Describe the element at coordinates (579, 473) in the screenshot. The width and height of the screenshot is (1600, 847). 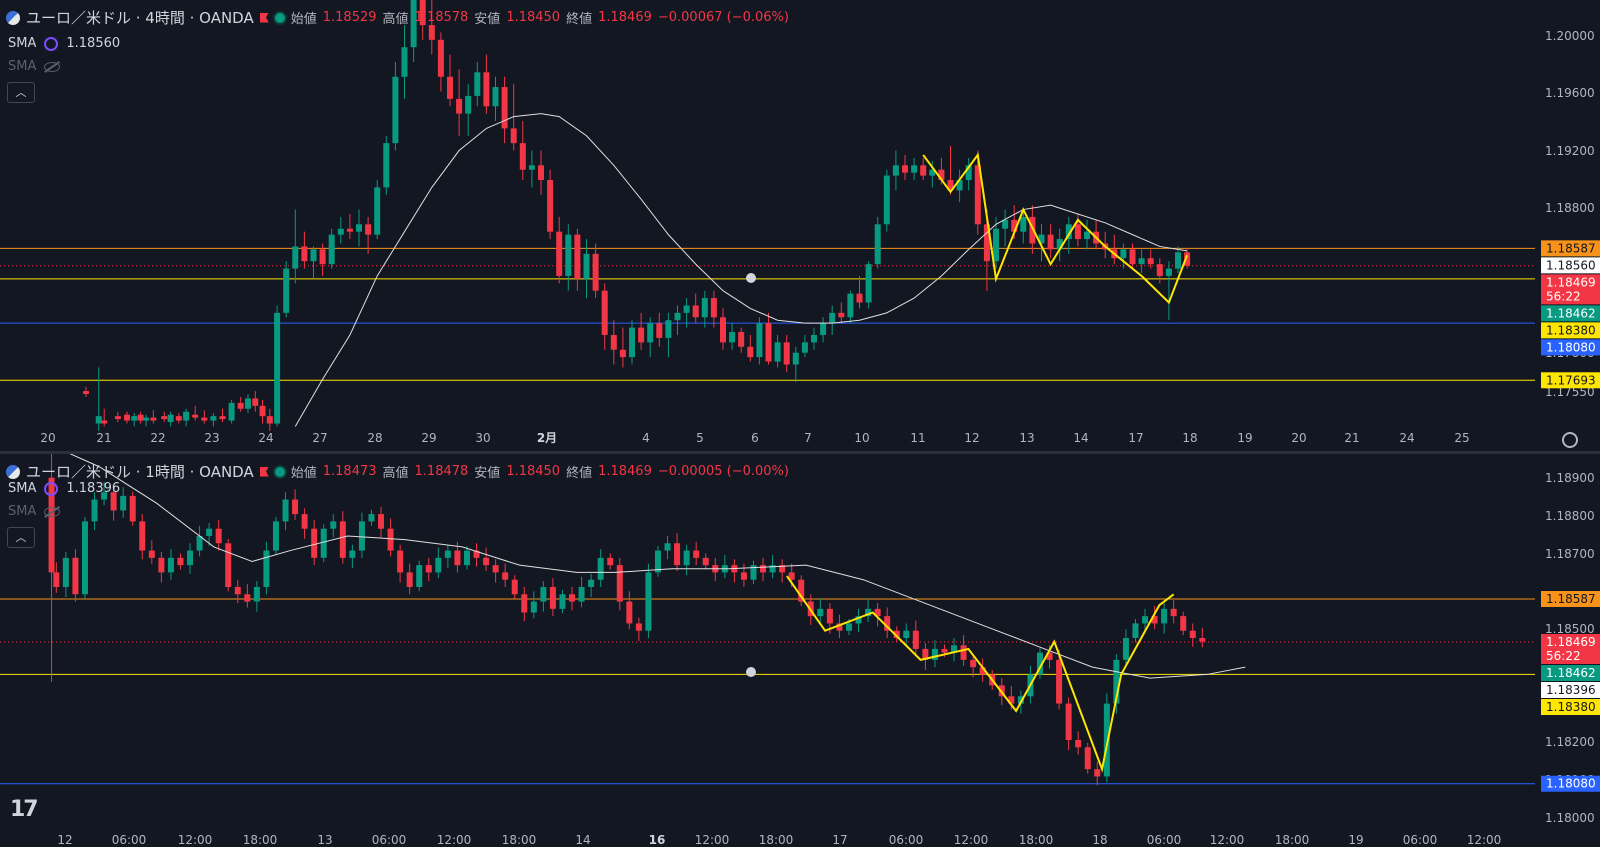
I see `close-label: 終値` at that location.